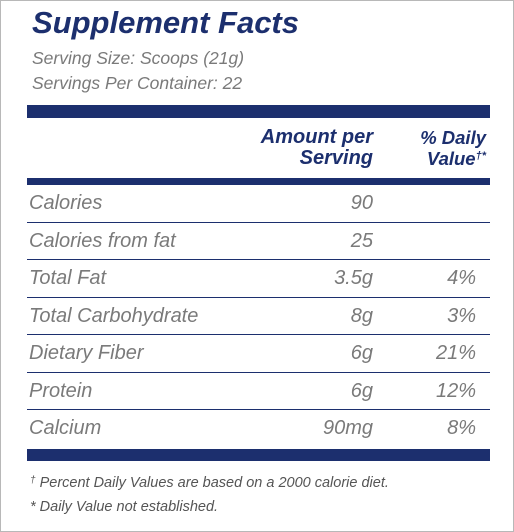 The width and height of the screenshot is (514, 532). I want to click on daily-header-line2: Value†*, so click(431, 158).